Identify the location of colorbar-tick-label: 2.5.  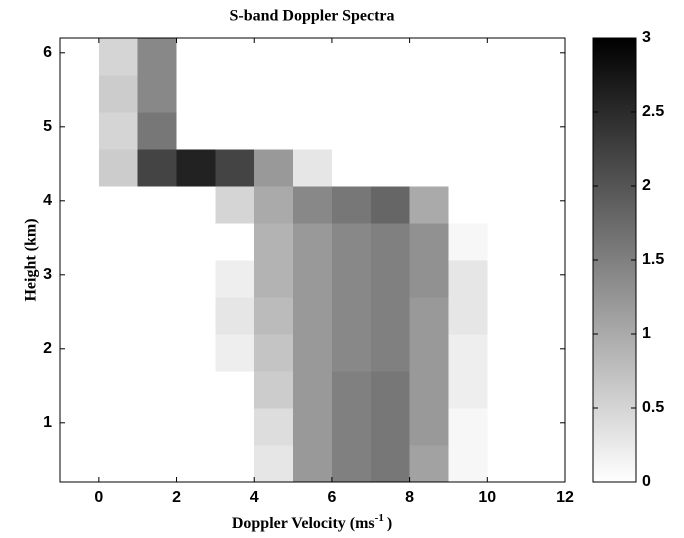
(653, 111).